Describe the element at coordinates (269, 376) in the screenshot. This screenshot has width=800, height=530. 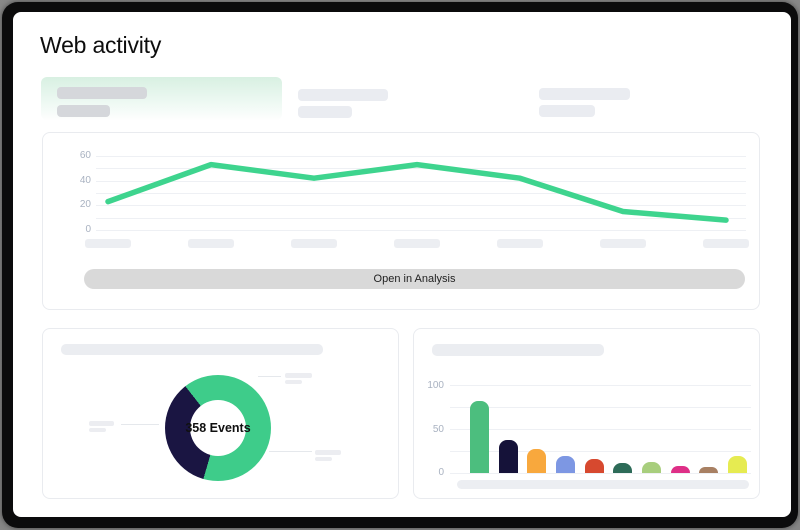
I see `donut-callout-line-top-right` at that location.